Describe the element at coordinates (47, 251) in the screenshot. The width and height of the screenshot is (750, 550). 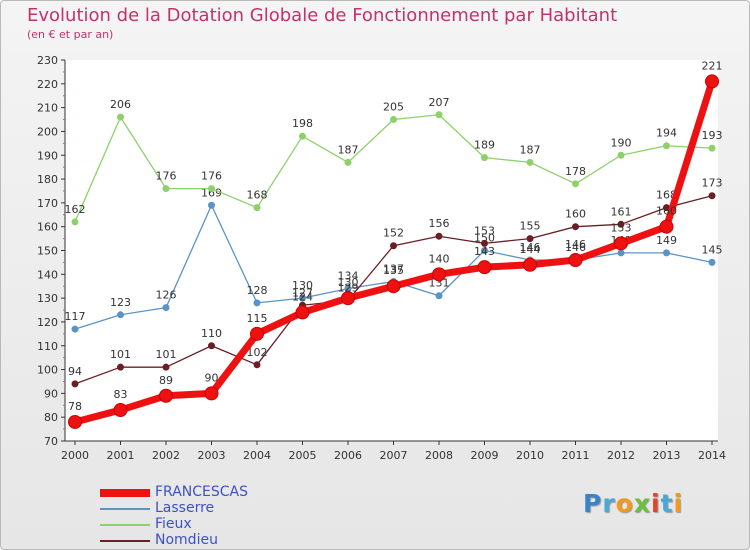
I see `y-tick-label: 150` at that location.